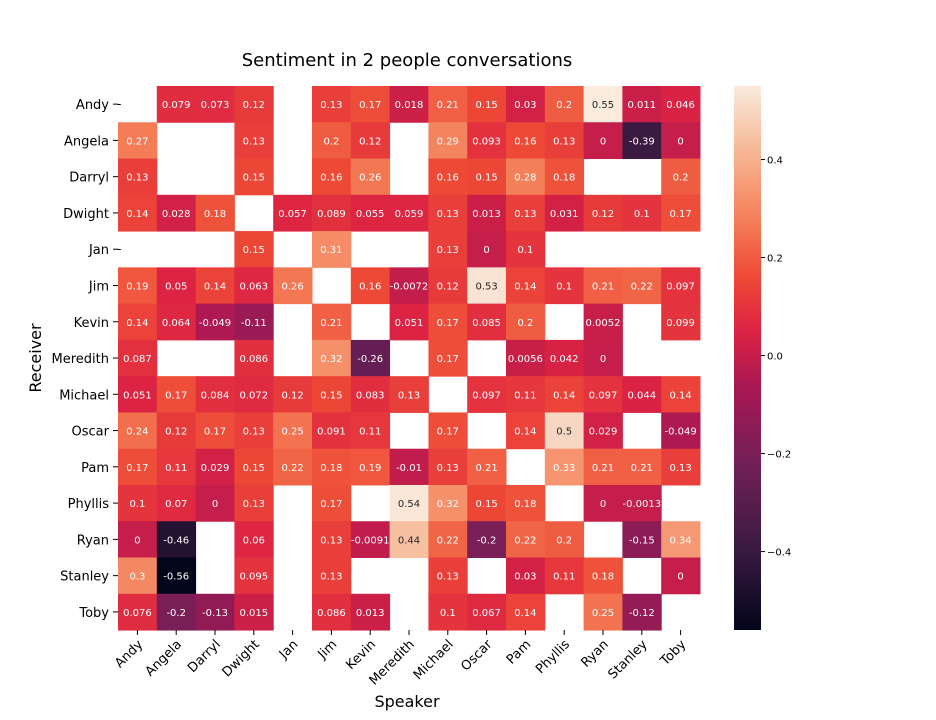  I want to click on cell-value-label: 0.072, so click(253, 395).